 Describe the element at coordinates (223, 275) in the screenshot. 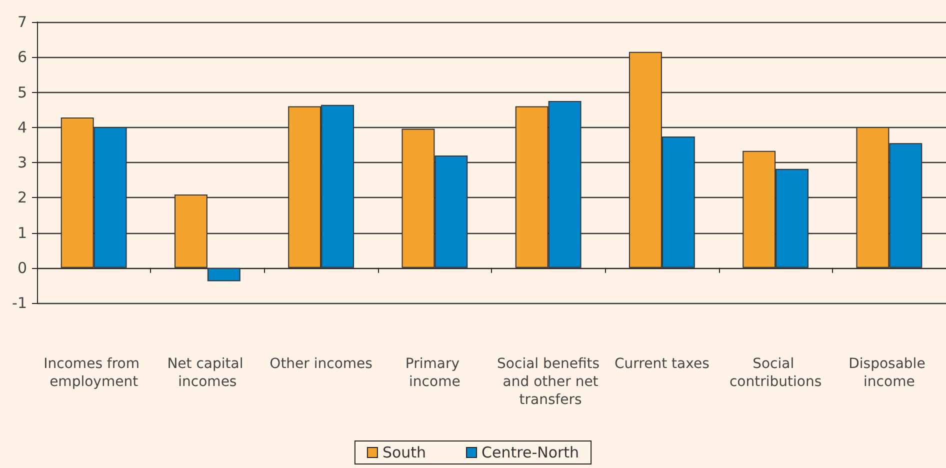

I see `bar` at that location.